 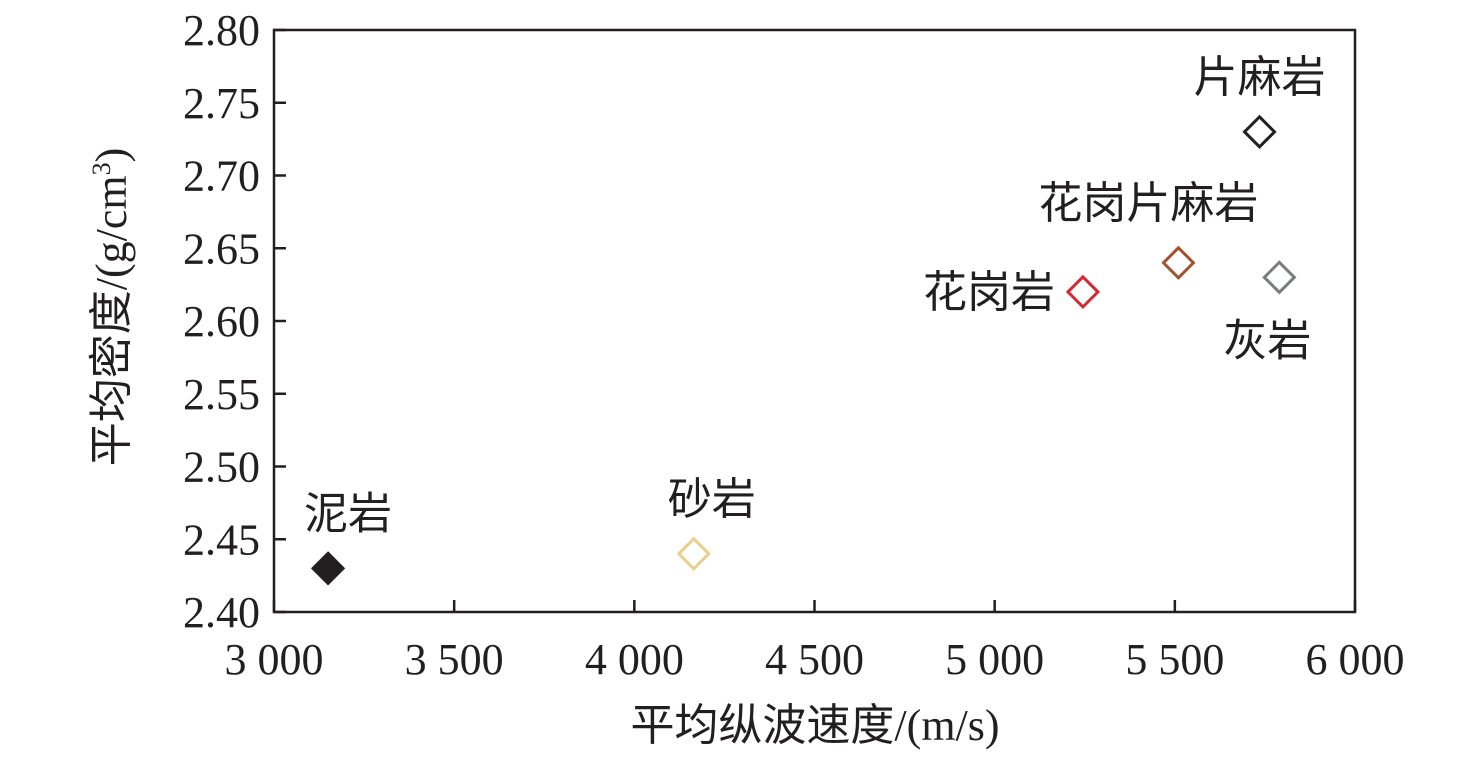 What do you see at coordinates (1260, 77) in the screenshot?
I see `point-label: 片麻岩` at bounding box center [1260, 77].